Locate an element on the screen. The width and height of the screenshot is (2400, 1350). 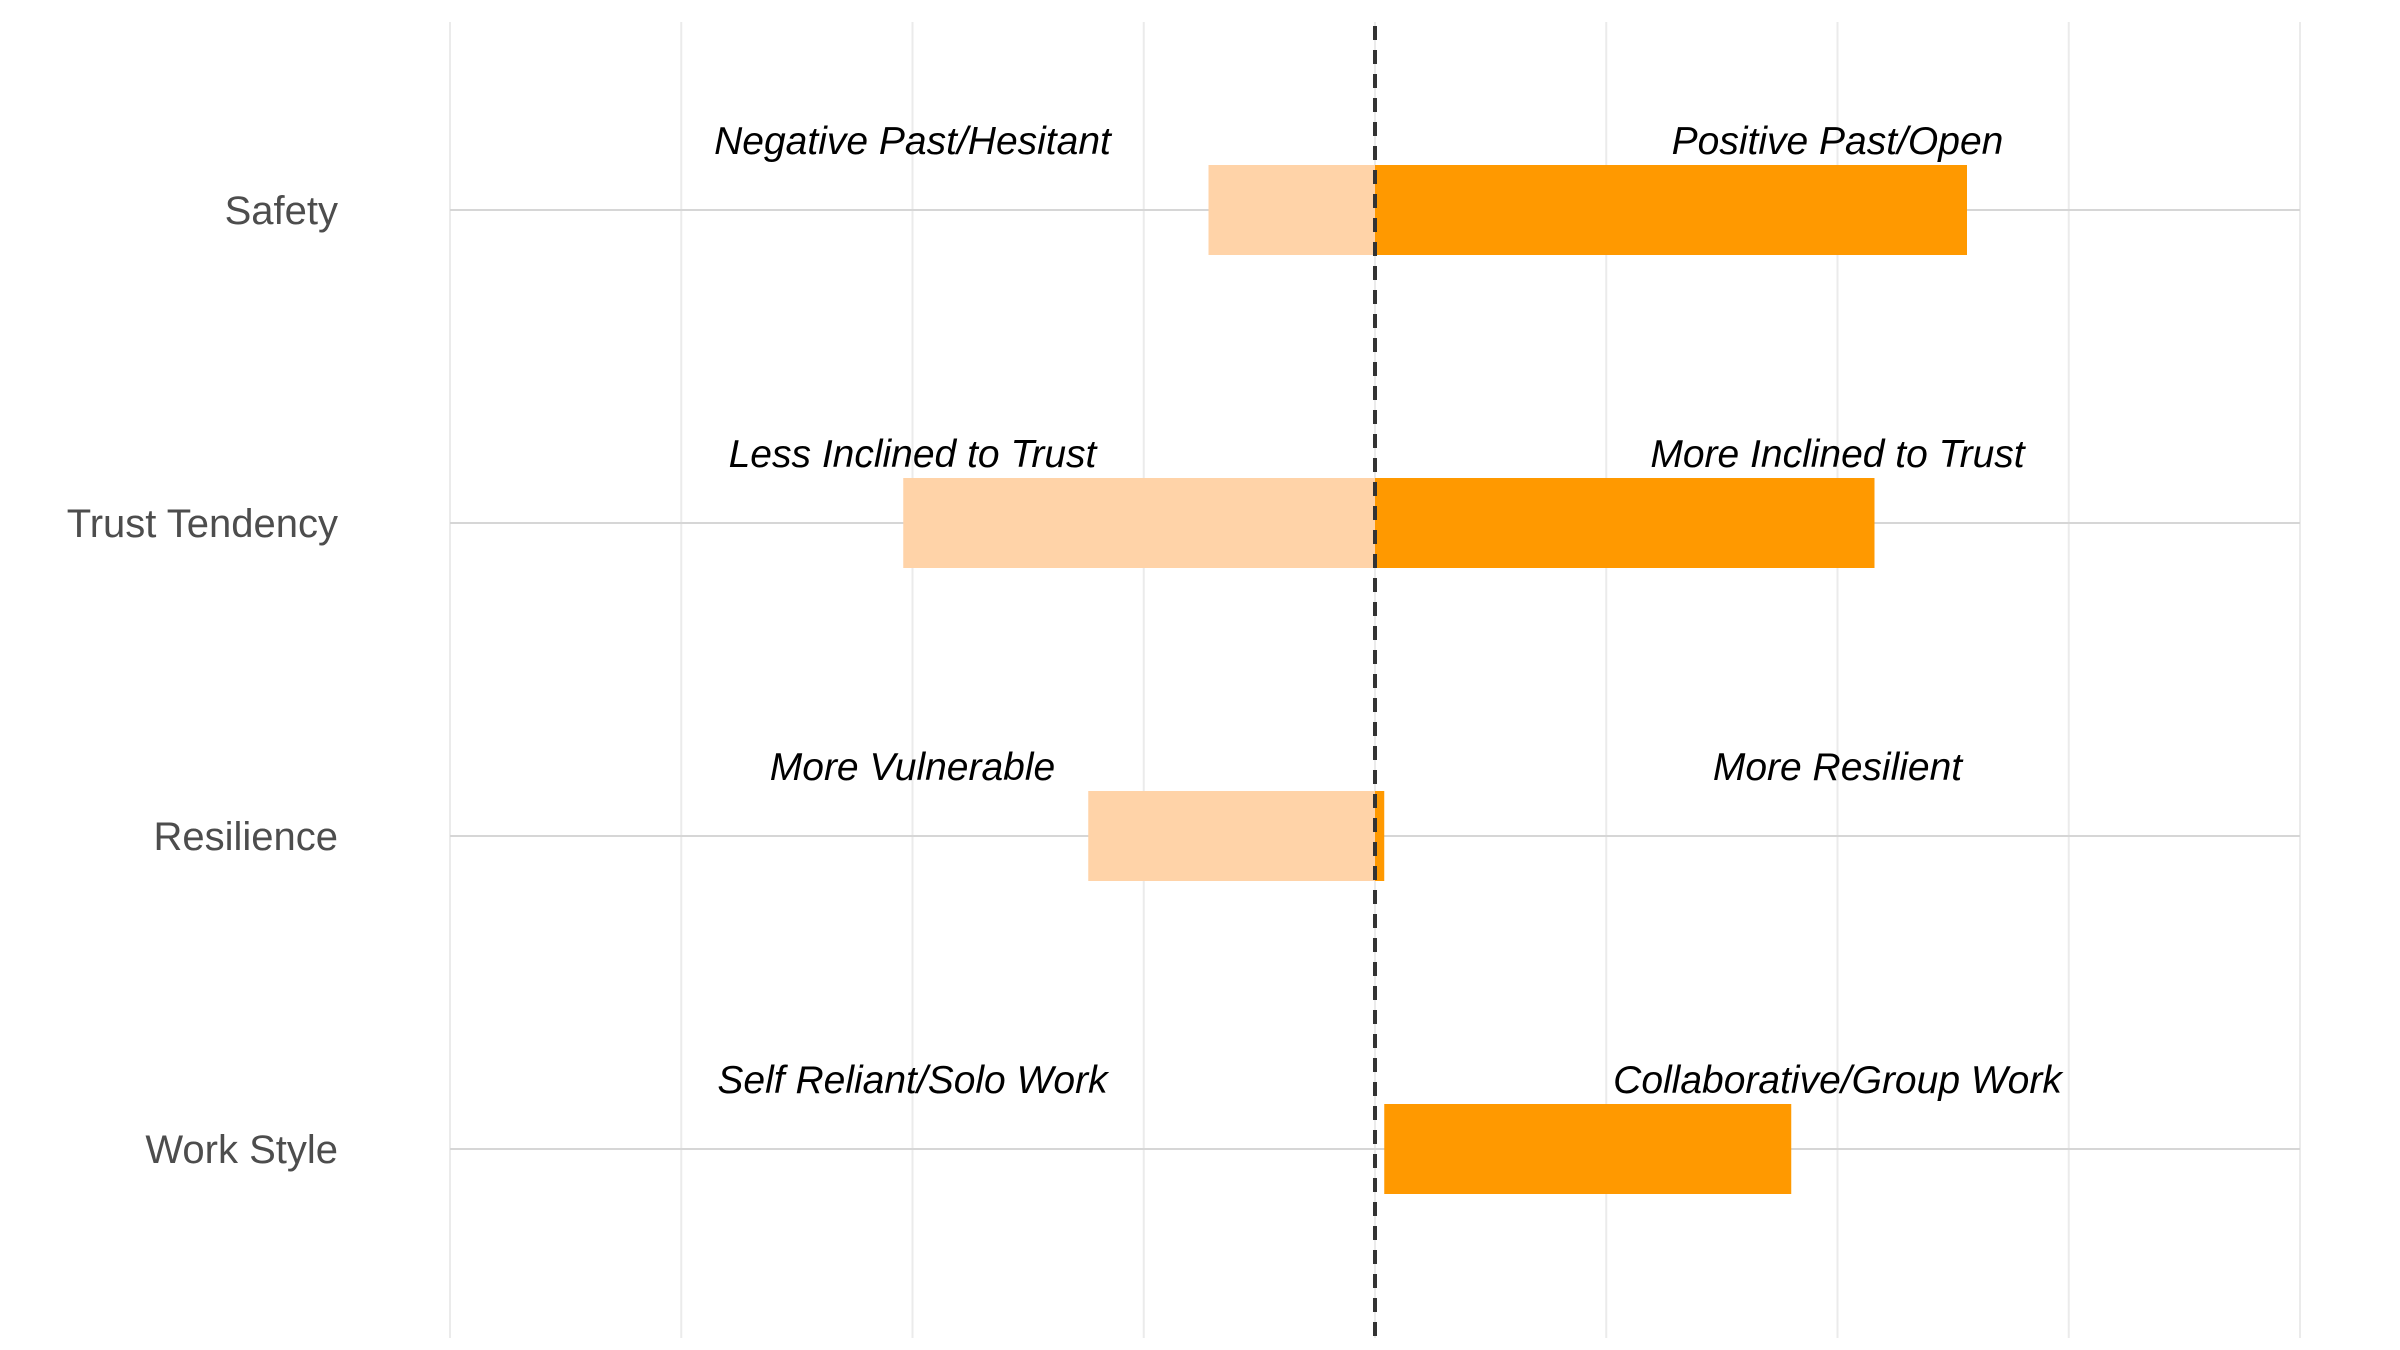
category-label: Safety is located at coordinates (281, 211).